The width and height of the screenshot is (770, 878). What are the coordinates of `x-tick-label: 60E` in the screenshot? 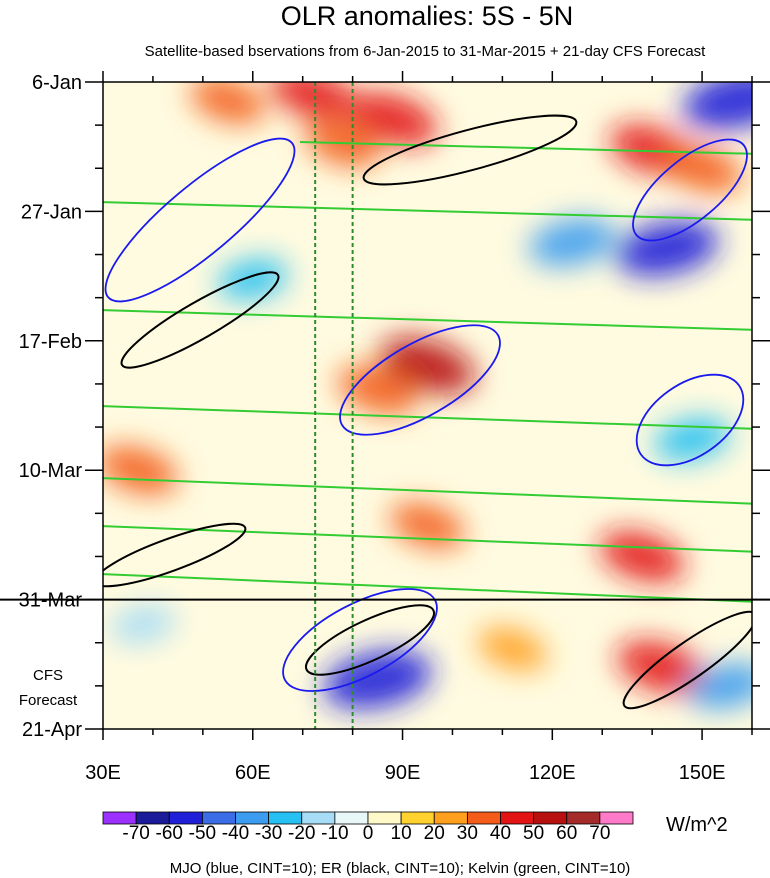 It's located at (253, 773).